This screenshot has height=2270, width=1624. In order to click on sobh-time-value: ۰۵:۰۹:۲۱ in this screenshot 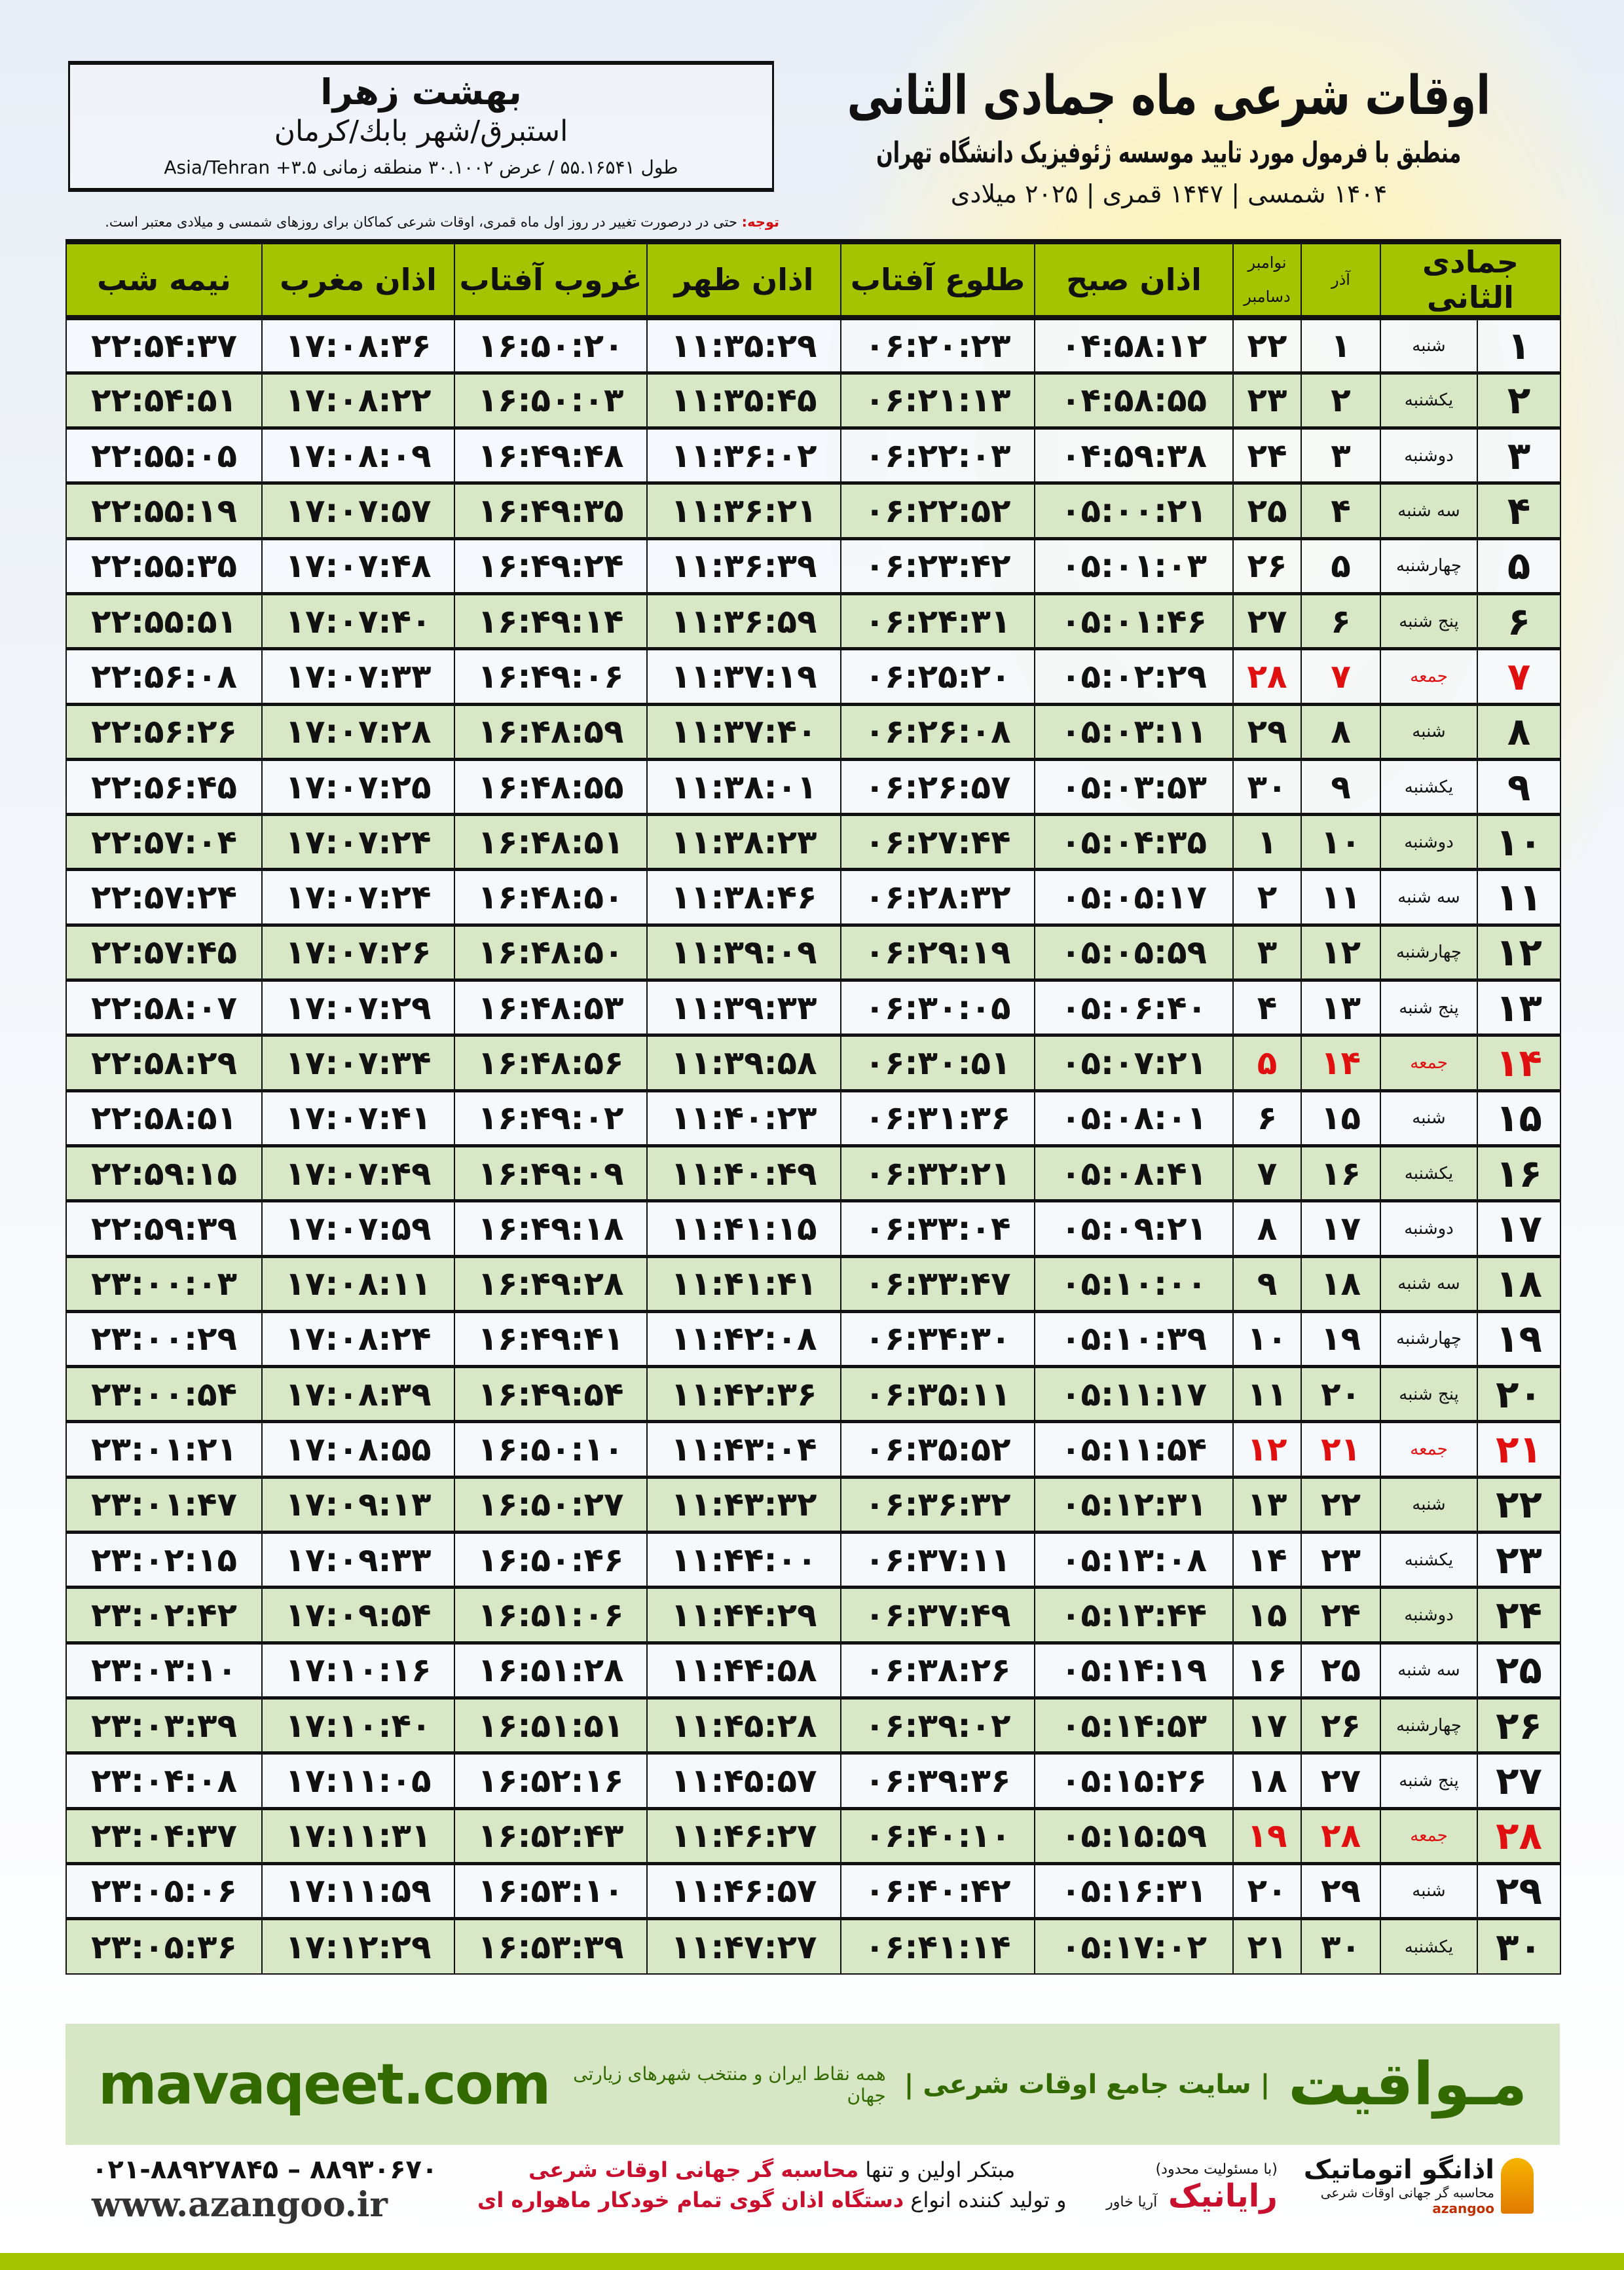, I will do `click(1134, 1228)`.